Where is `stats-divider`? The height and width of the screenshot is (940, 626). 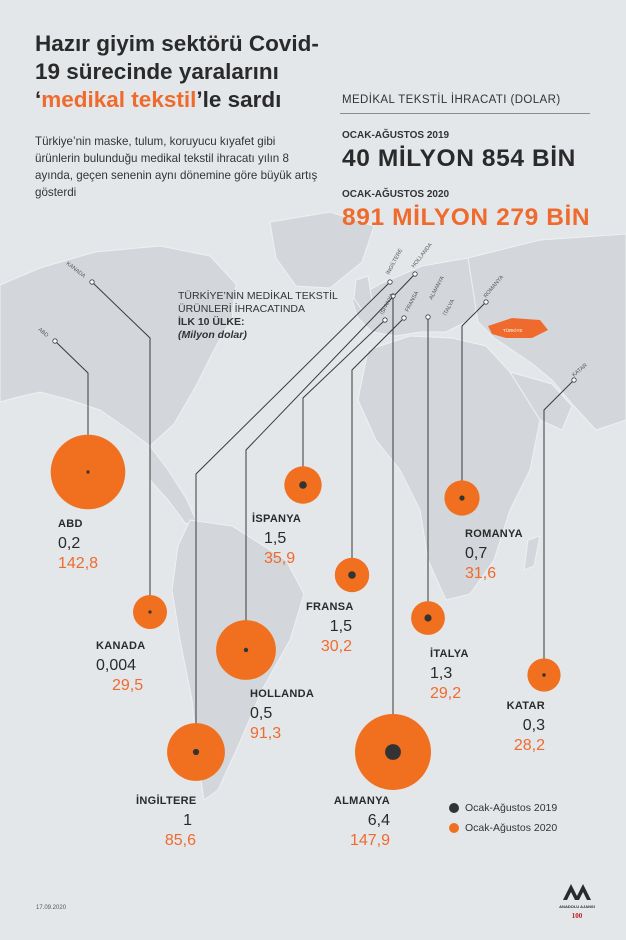 stats-divider is located at coordinates (465, 113).